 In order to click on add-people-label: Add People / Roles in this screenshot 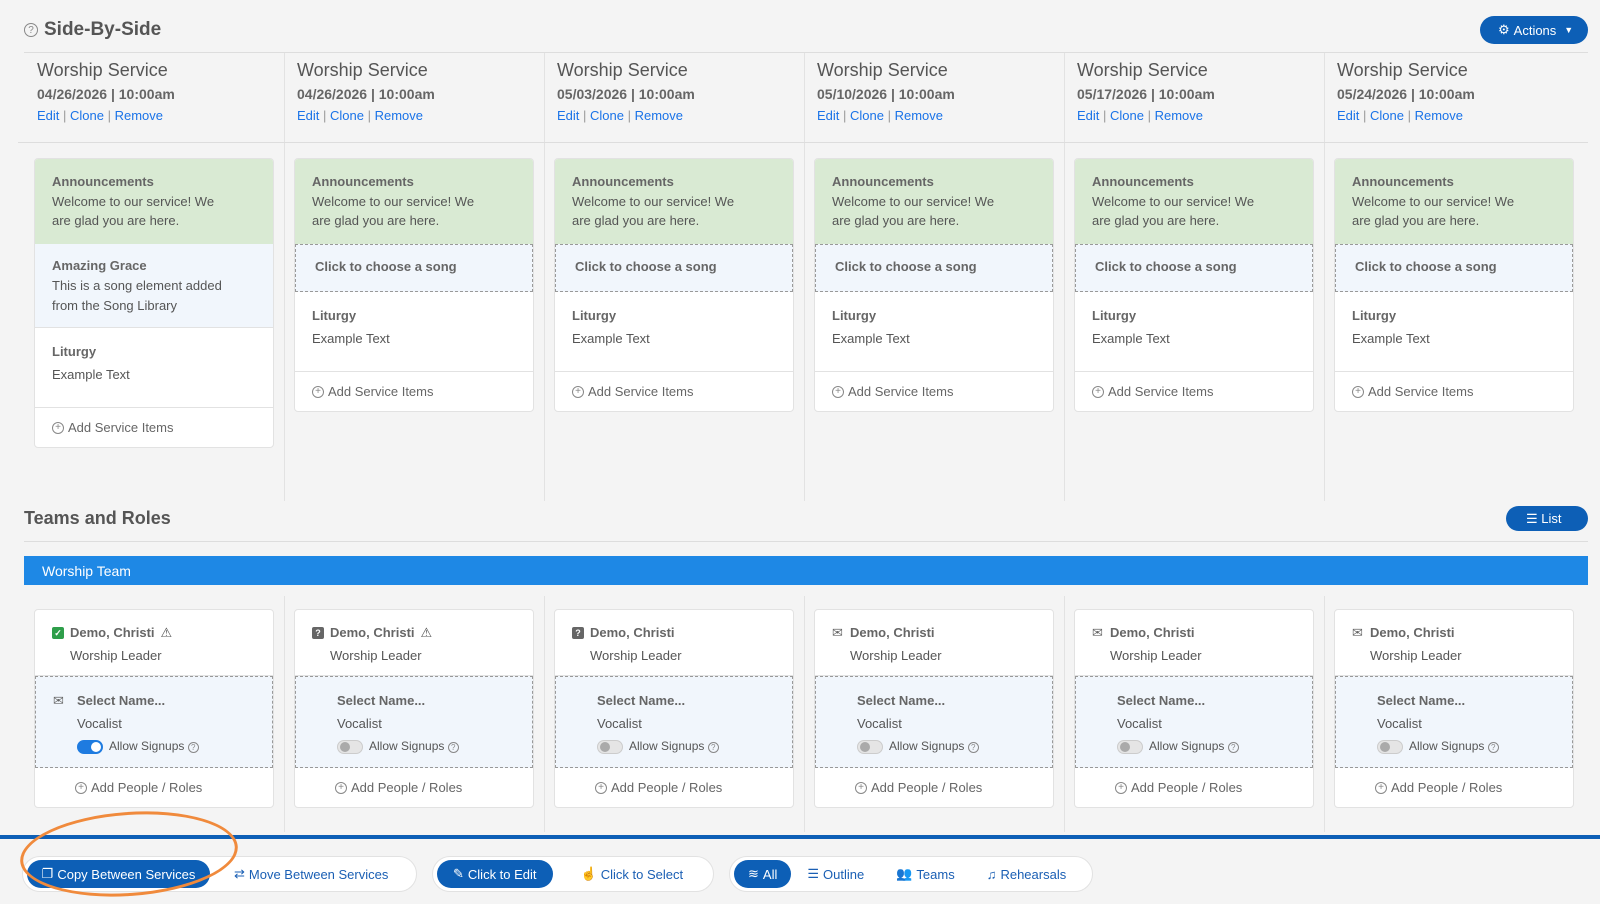, I will do `click(1447, 787)`.